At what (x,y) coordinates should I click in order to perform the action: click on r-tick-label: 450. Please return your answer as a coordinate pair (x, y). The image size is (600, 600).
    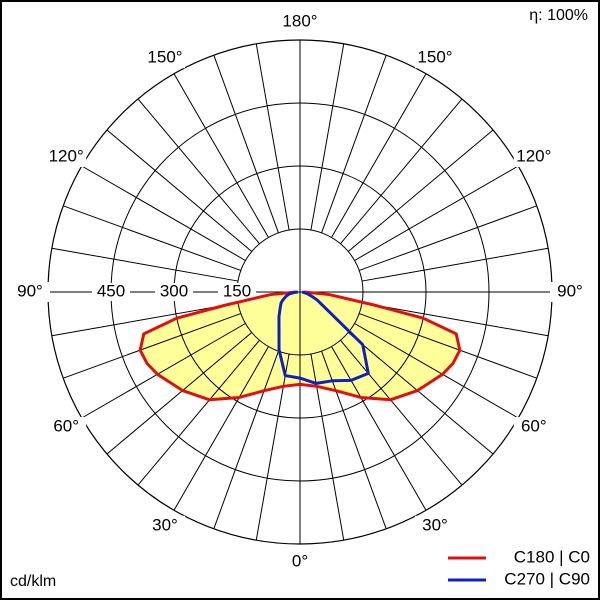
    Looking at the image, I should click on (111, 290).